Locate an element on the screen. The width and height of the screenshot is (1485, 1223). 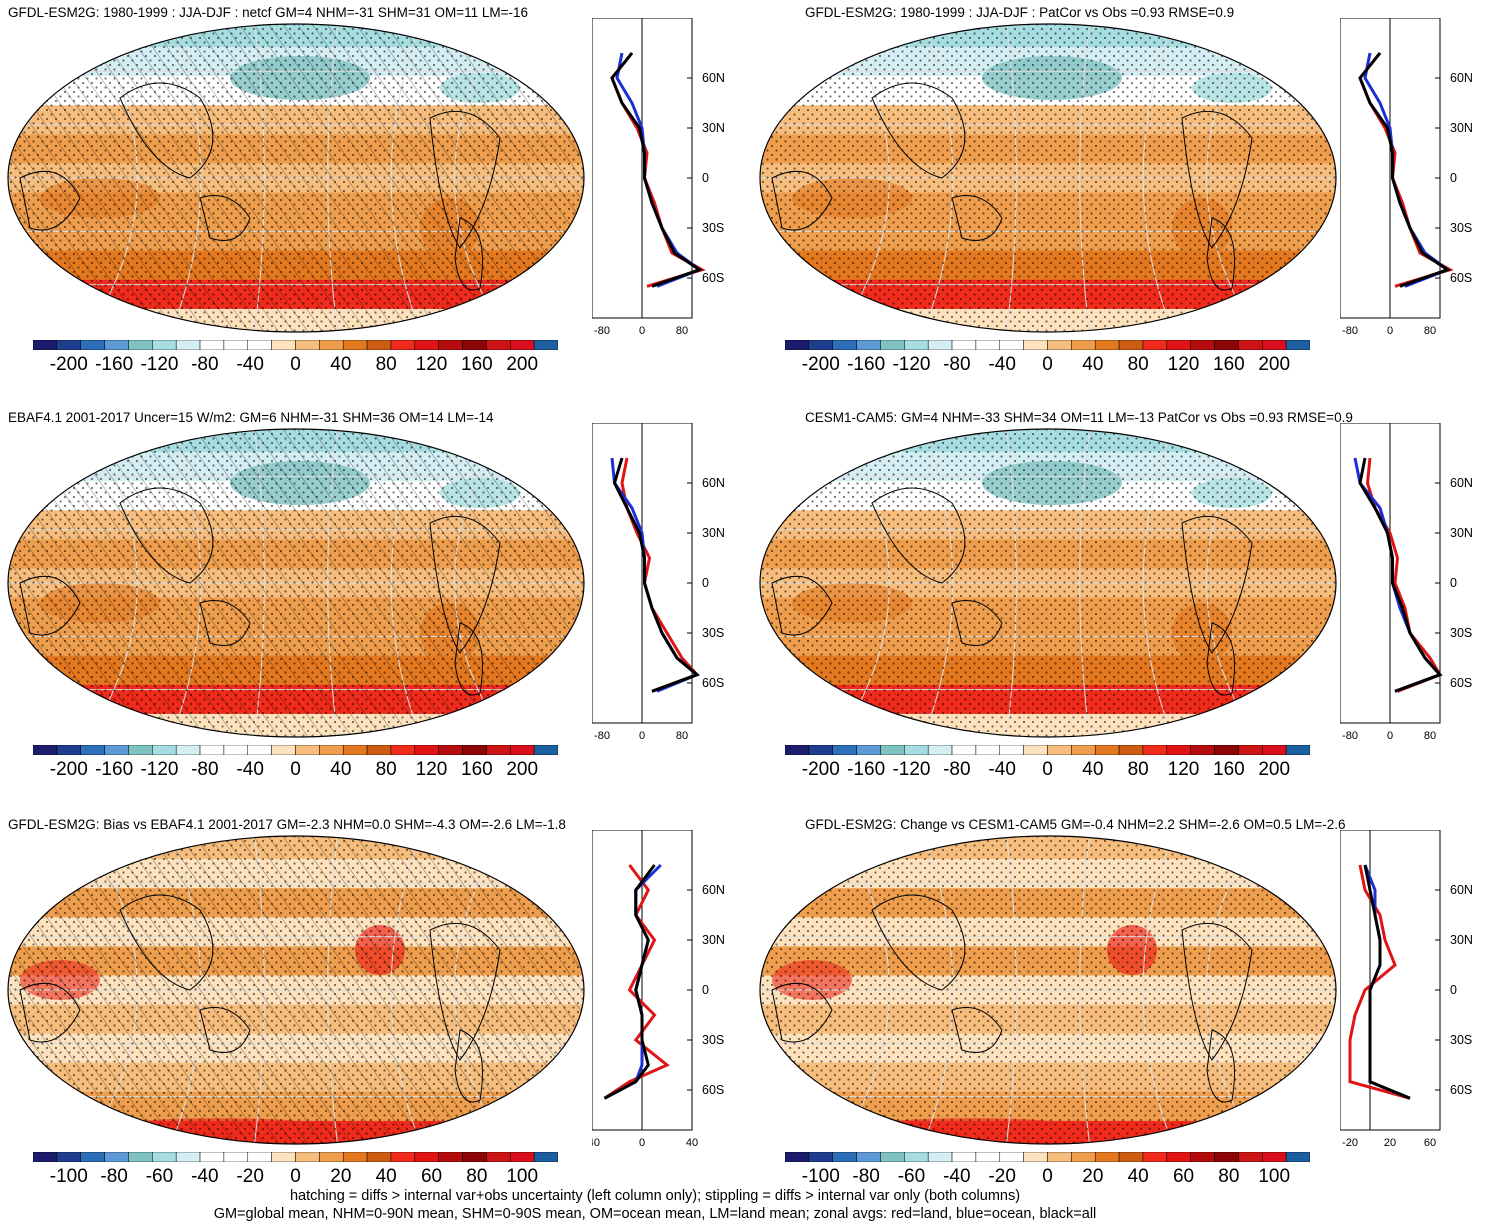
colorbar-tick-label: -100 is located at coordinates (68, 1176).